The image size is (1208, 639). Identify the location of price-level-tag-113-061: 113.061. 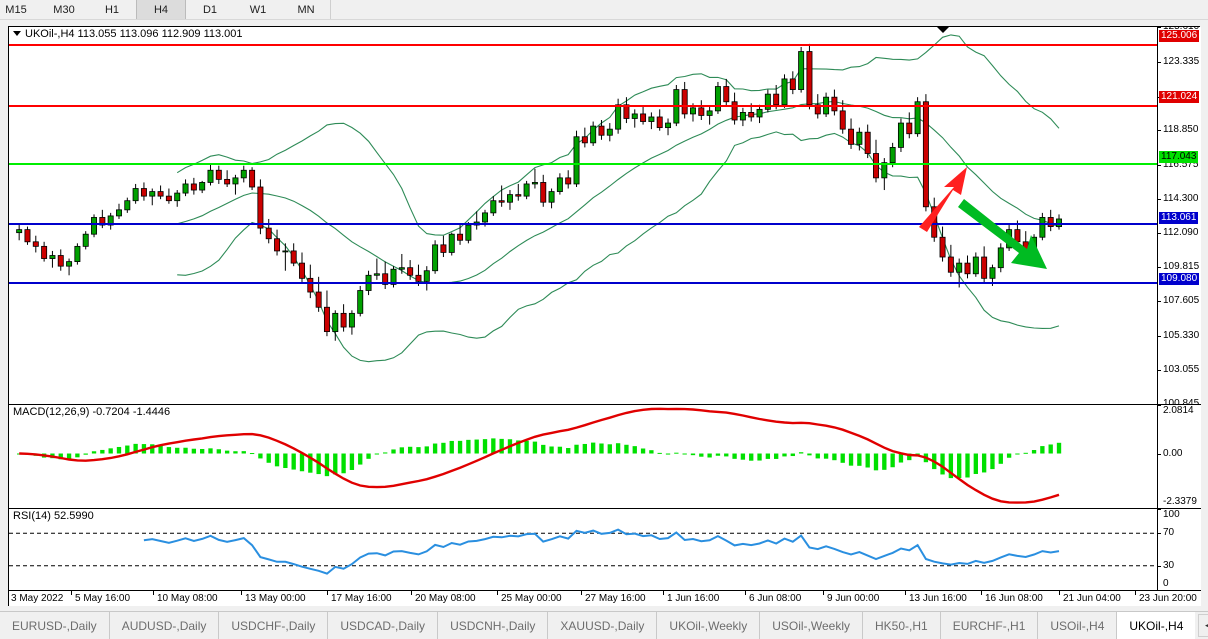
(1179, 218).